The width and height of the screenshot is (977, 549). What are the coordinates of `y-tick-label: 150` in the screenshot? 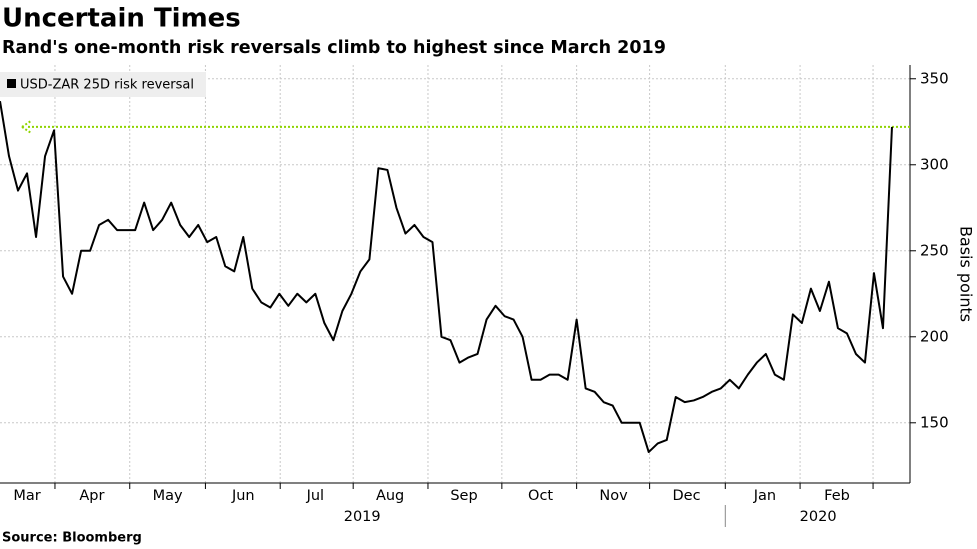 It's located at (934, 422).